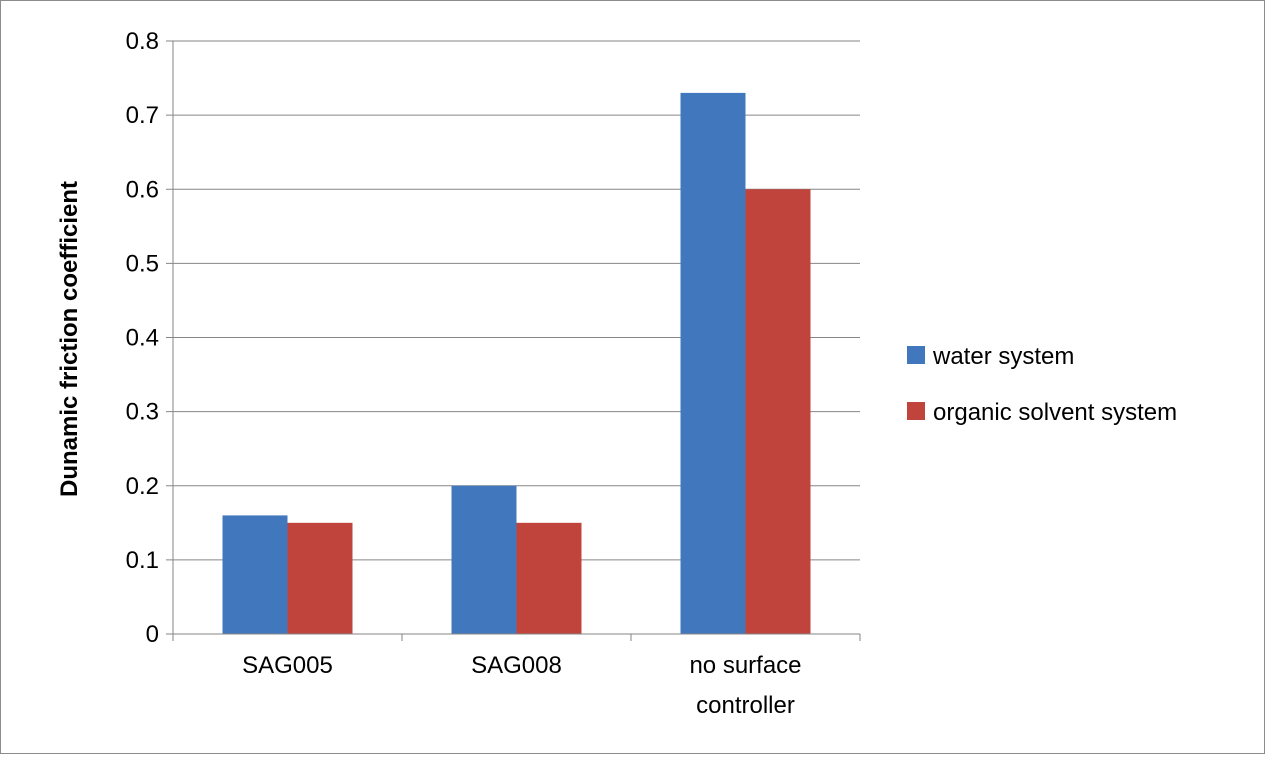 The width and height of the screenshot is (1265, 758). I want to click on y-tick-label: 0.3, so click(142, 412).